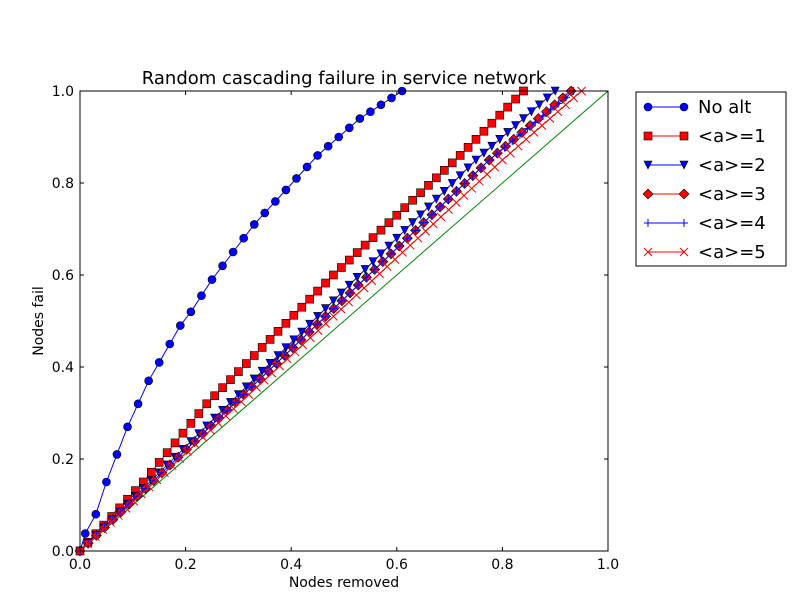 The image size is (812, 612). What do you see at coordinates (684, 165) in the screenshot?
I see `legend-marker-end` at bounding box center [684, 165].